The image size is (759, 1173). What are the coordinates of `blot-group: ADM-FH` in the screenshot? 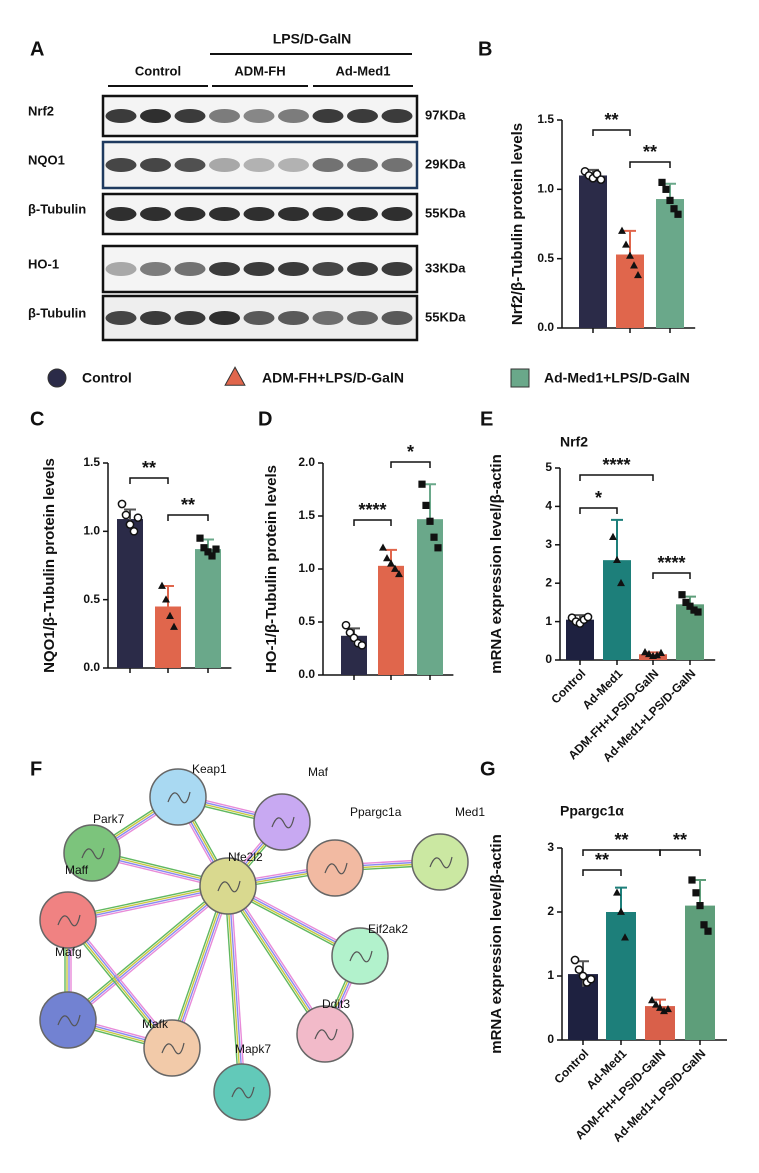 It's located at (259, 70).